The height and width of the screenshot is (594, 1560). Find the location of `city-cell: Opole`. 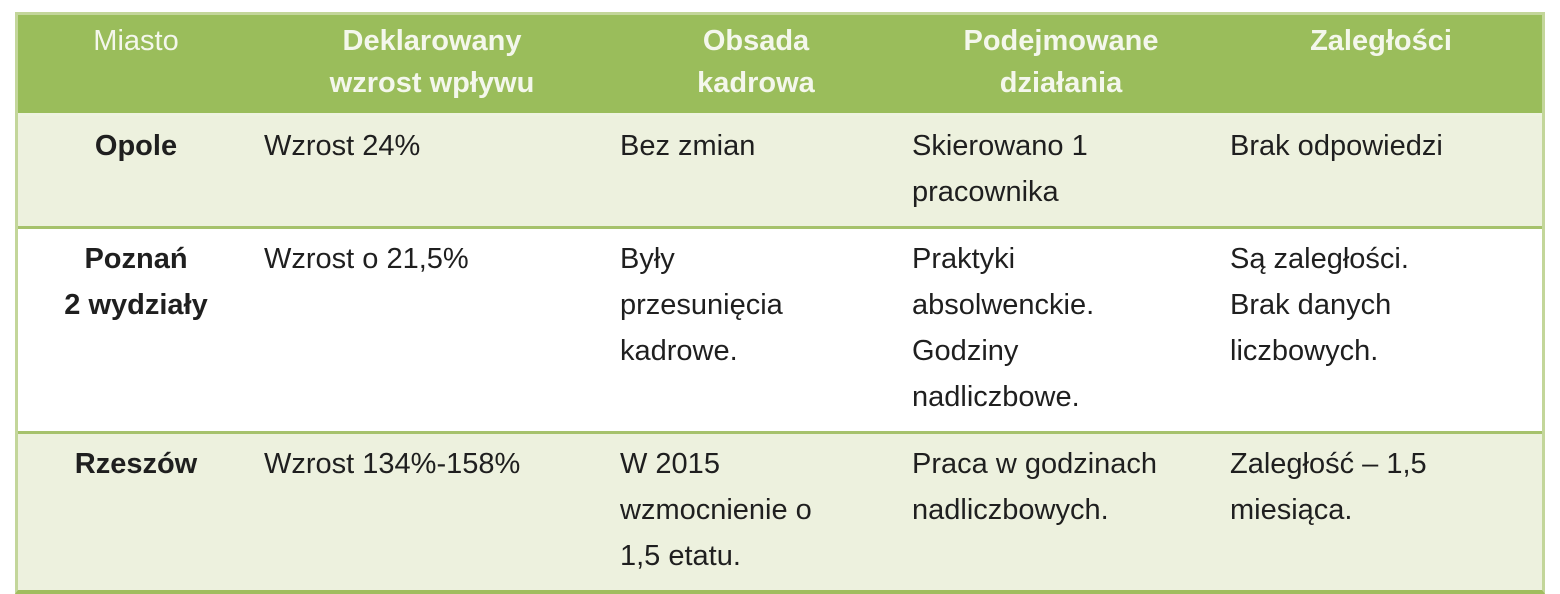

city-cell: Opole is located at coordinates (136, 146).